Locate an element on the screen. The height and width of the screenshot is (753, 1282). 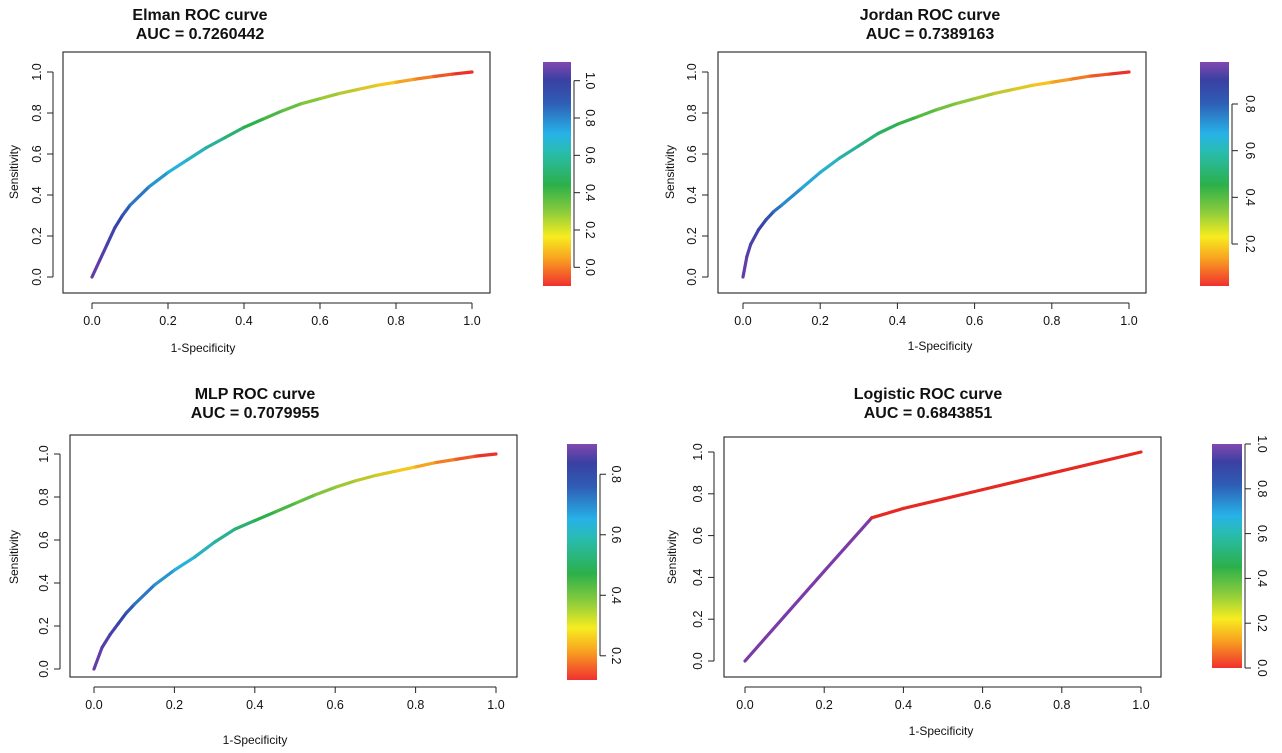
colorbar is located at coordinates (557, 174).